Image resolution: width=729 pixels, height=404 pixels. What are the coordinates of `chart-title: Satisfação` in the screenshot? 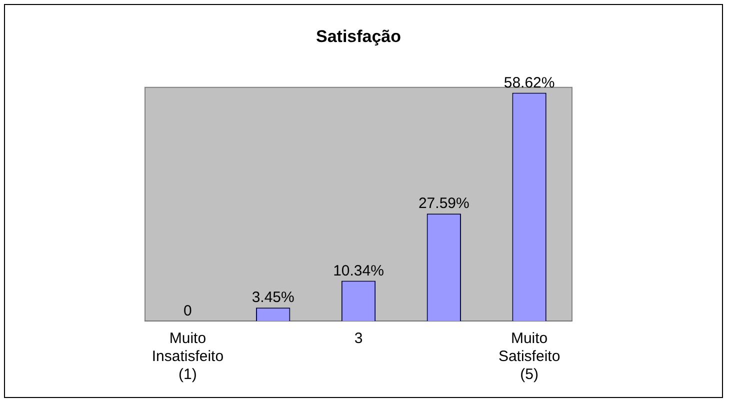 It's located at (359, 36).